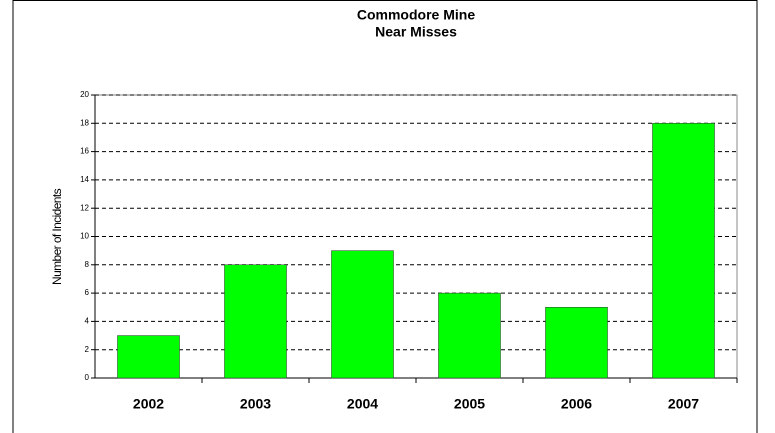 The width and height of the screenshot is (775, 433). What do you see at coordinates (84, 207) in the screenshot?
I see `y-tick-label: 12` at bounding box center [84, 207].